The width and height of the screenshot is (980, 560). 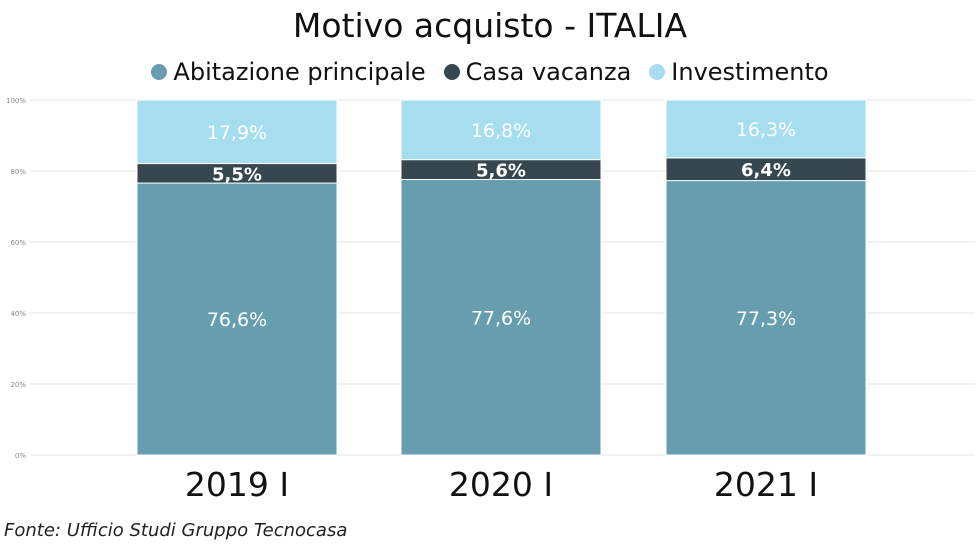 I want to click on legend-item-investimento: Investimento, so click(x=739, y=72).